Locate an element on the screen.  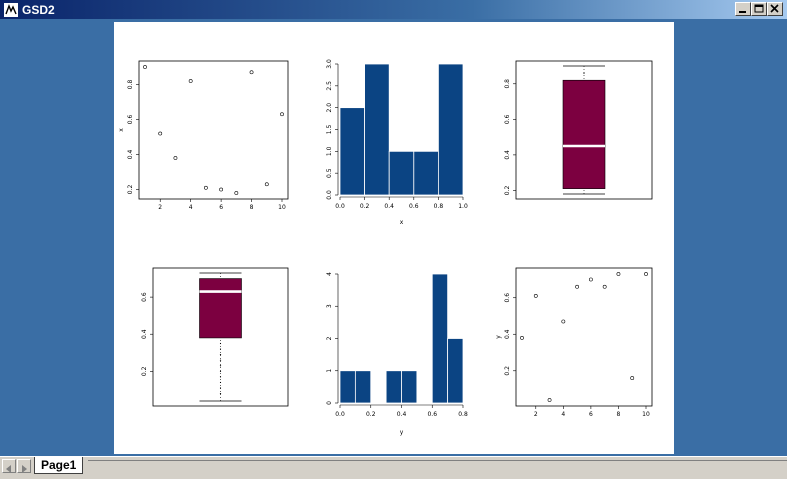
boxplot-y-ytick-label: 0.2 is located at coordinates (144, 371).